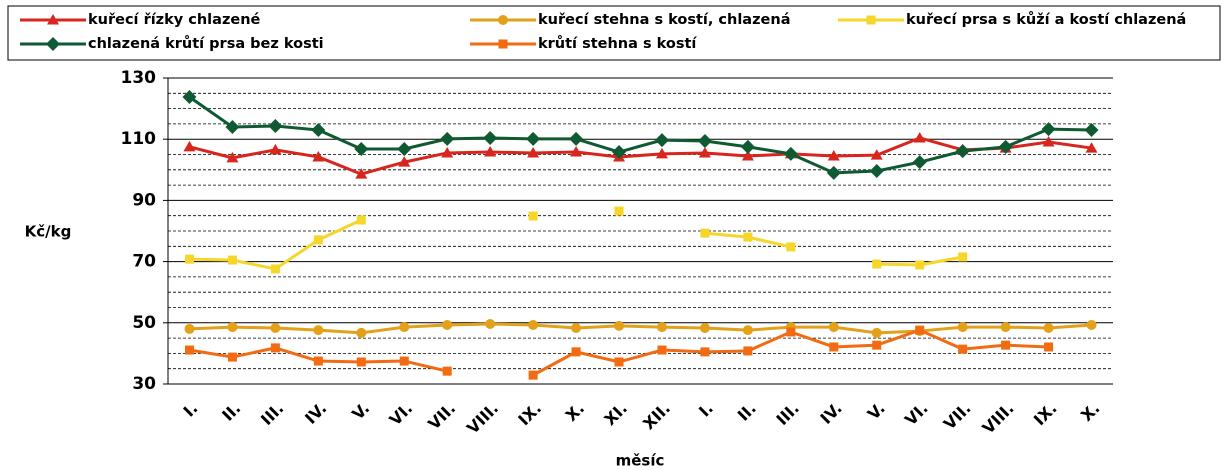  I want to click on x-tick-label: V., so click(360, 411).